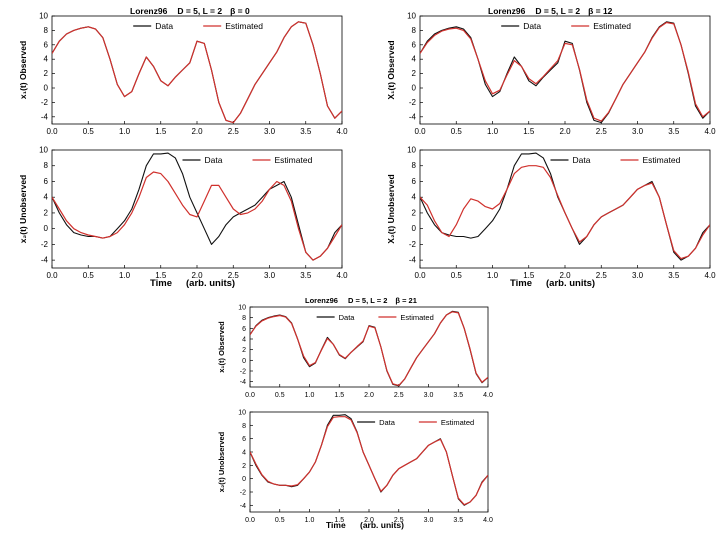 Image resolution: width=720 pixels, height=540 pixels. Describe the element at coordinates (405, 300) in the screenshot. I see `title-beta: β = 21` at that location.